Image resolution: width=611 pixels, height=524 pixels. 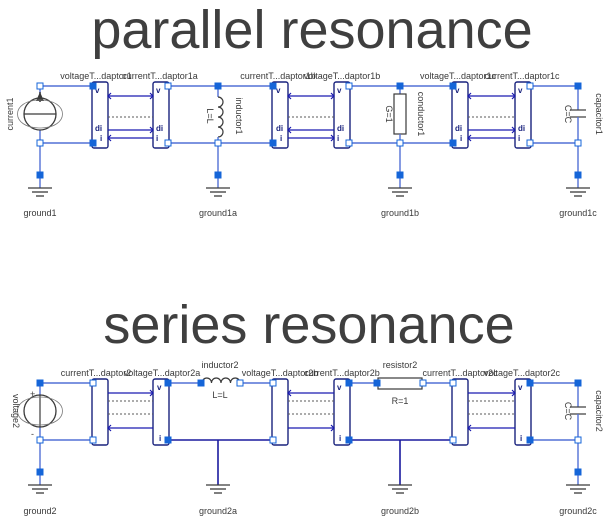 I want to click on resistor2-name: resistor2, so click(x=400, y=365).